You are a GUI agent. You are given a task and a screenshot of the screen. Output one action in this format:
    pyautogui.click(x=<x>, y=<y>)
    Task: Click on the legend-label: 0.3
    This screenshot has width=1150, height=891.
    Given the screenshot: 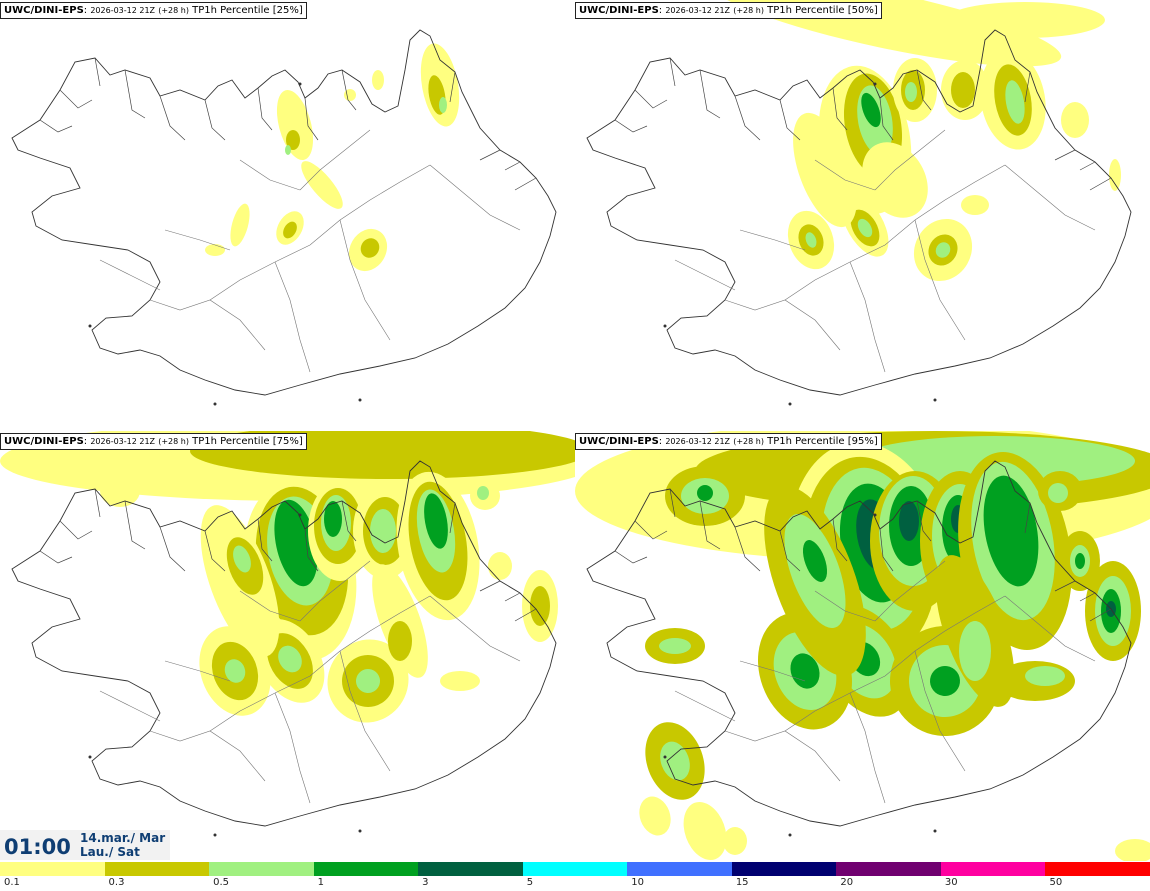 What is the action you would take?
    pyautogui.click(x=116, y=882)
    